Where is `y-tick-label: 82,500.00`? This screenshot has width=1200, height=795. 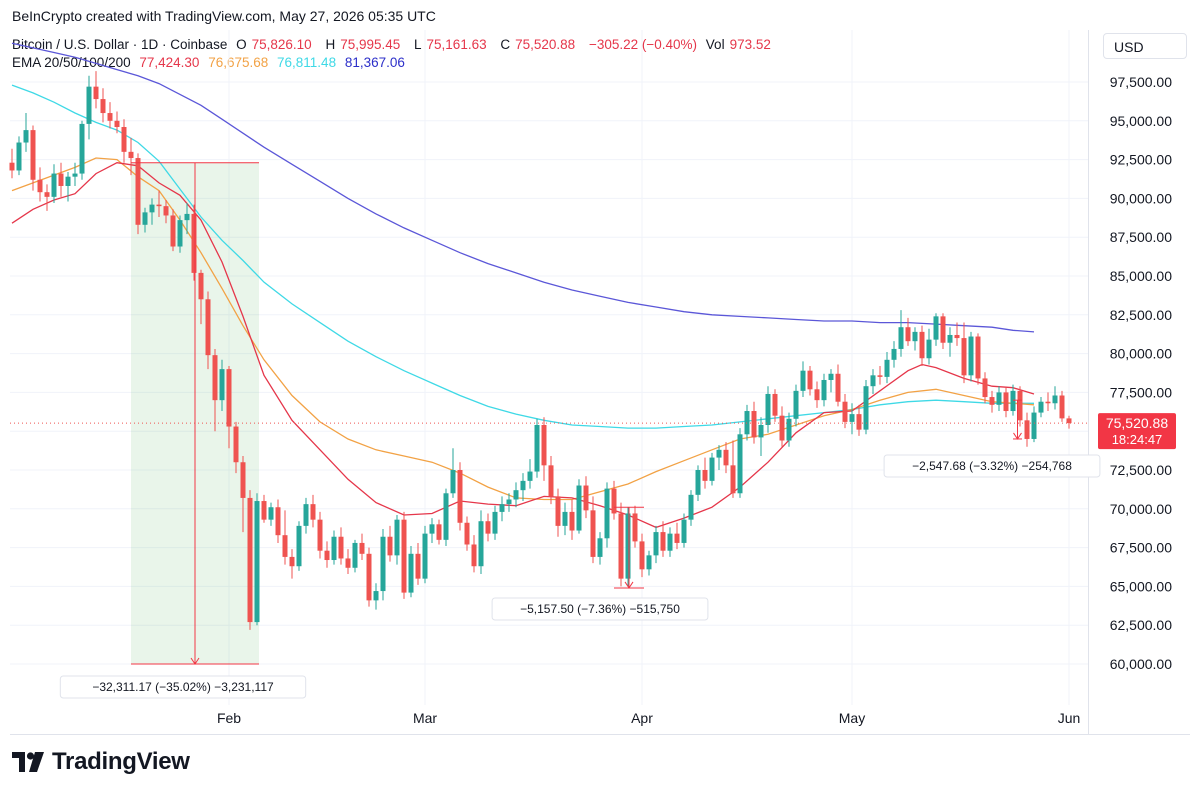 y-tick-label: 82,500.00 is located at coordinates (1141, 315).